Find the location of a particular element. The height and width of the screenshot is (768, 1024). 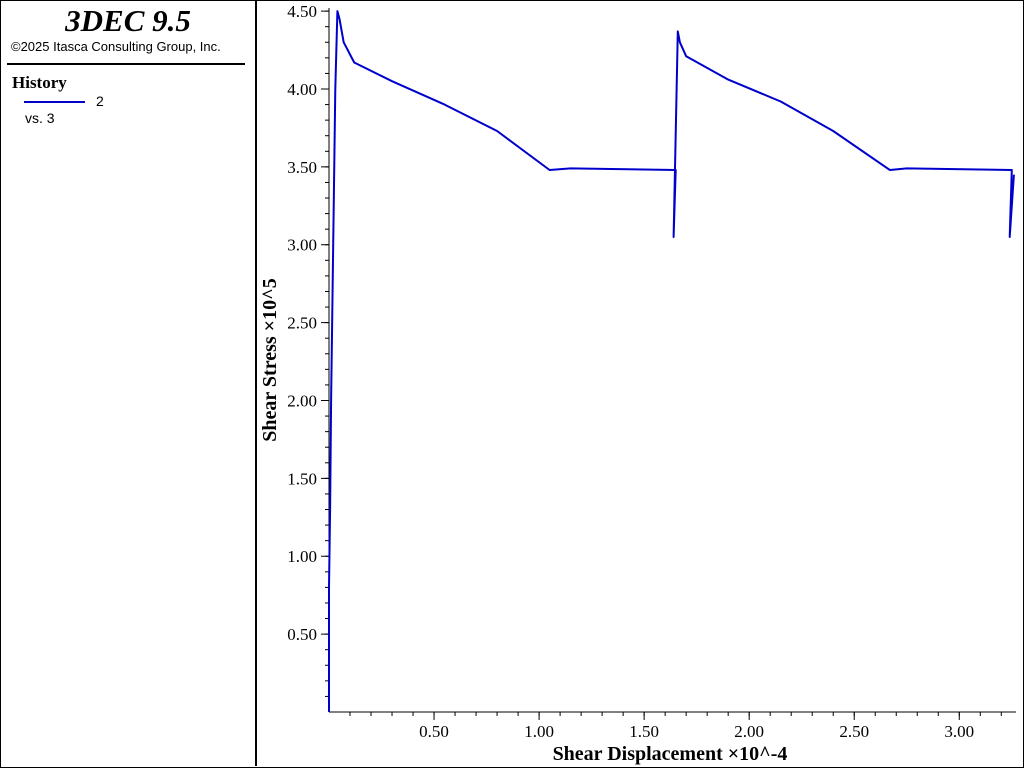

x-tick-label: 0.50 is located at coordinates (434, 731).